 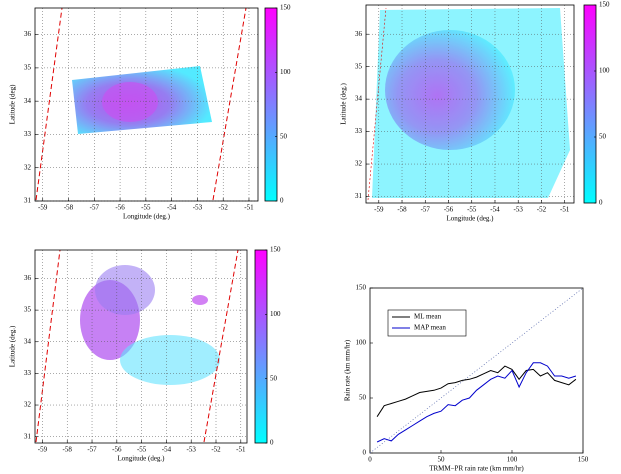 I want to click on legend-label: ML mean, so click(x=428, y=317).